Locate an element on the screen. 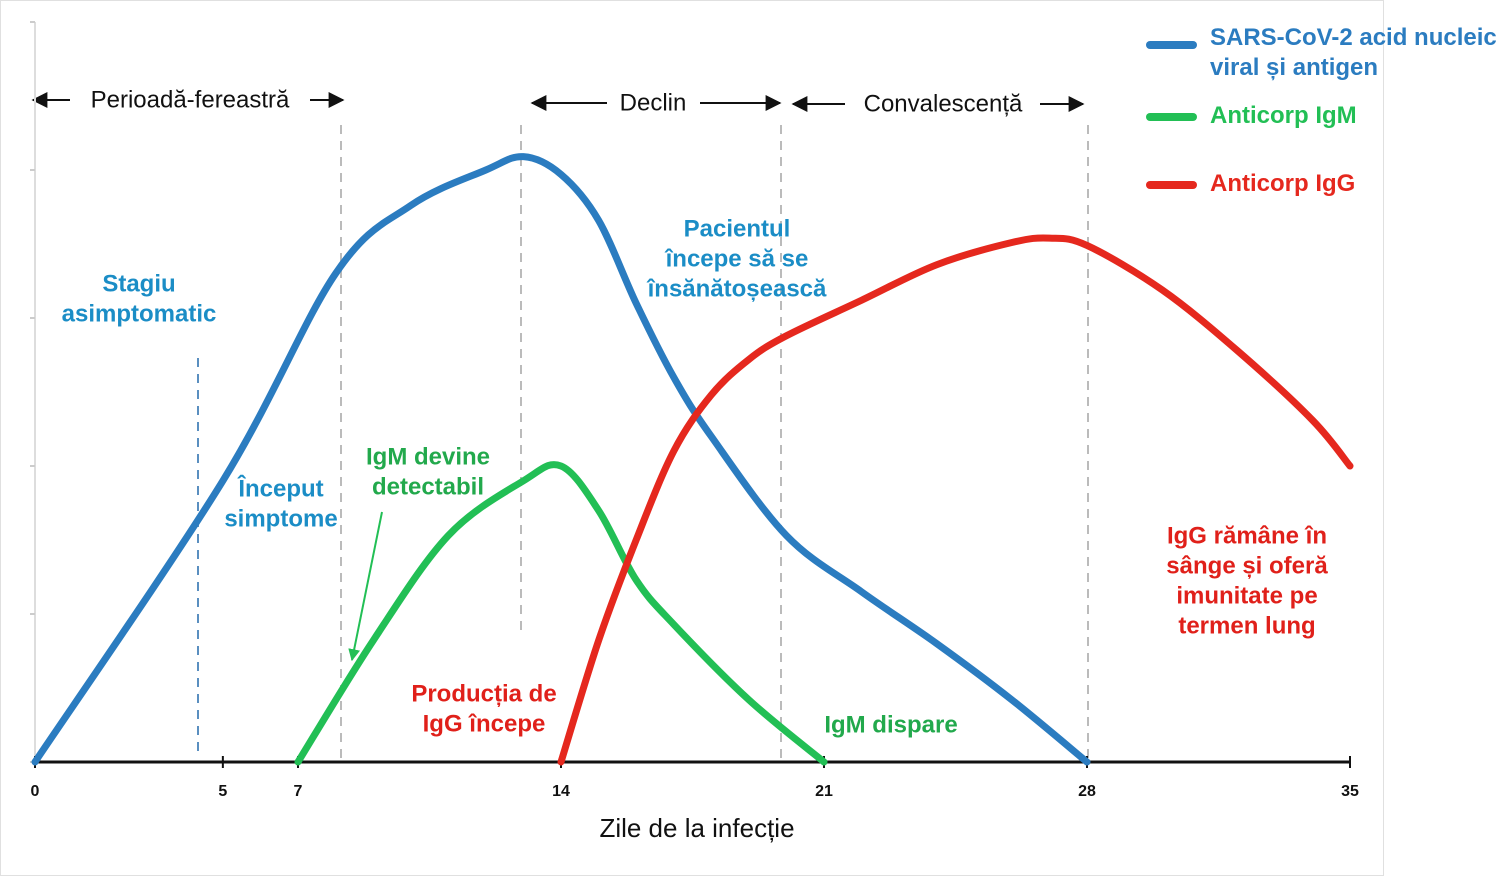 The height and width of the screenshot is (895, 1500). legend-label: Anticorp IgM is located at coordinates (1283, 115).